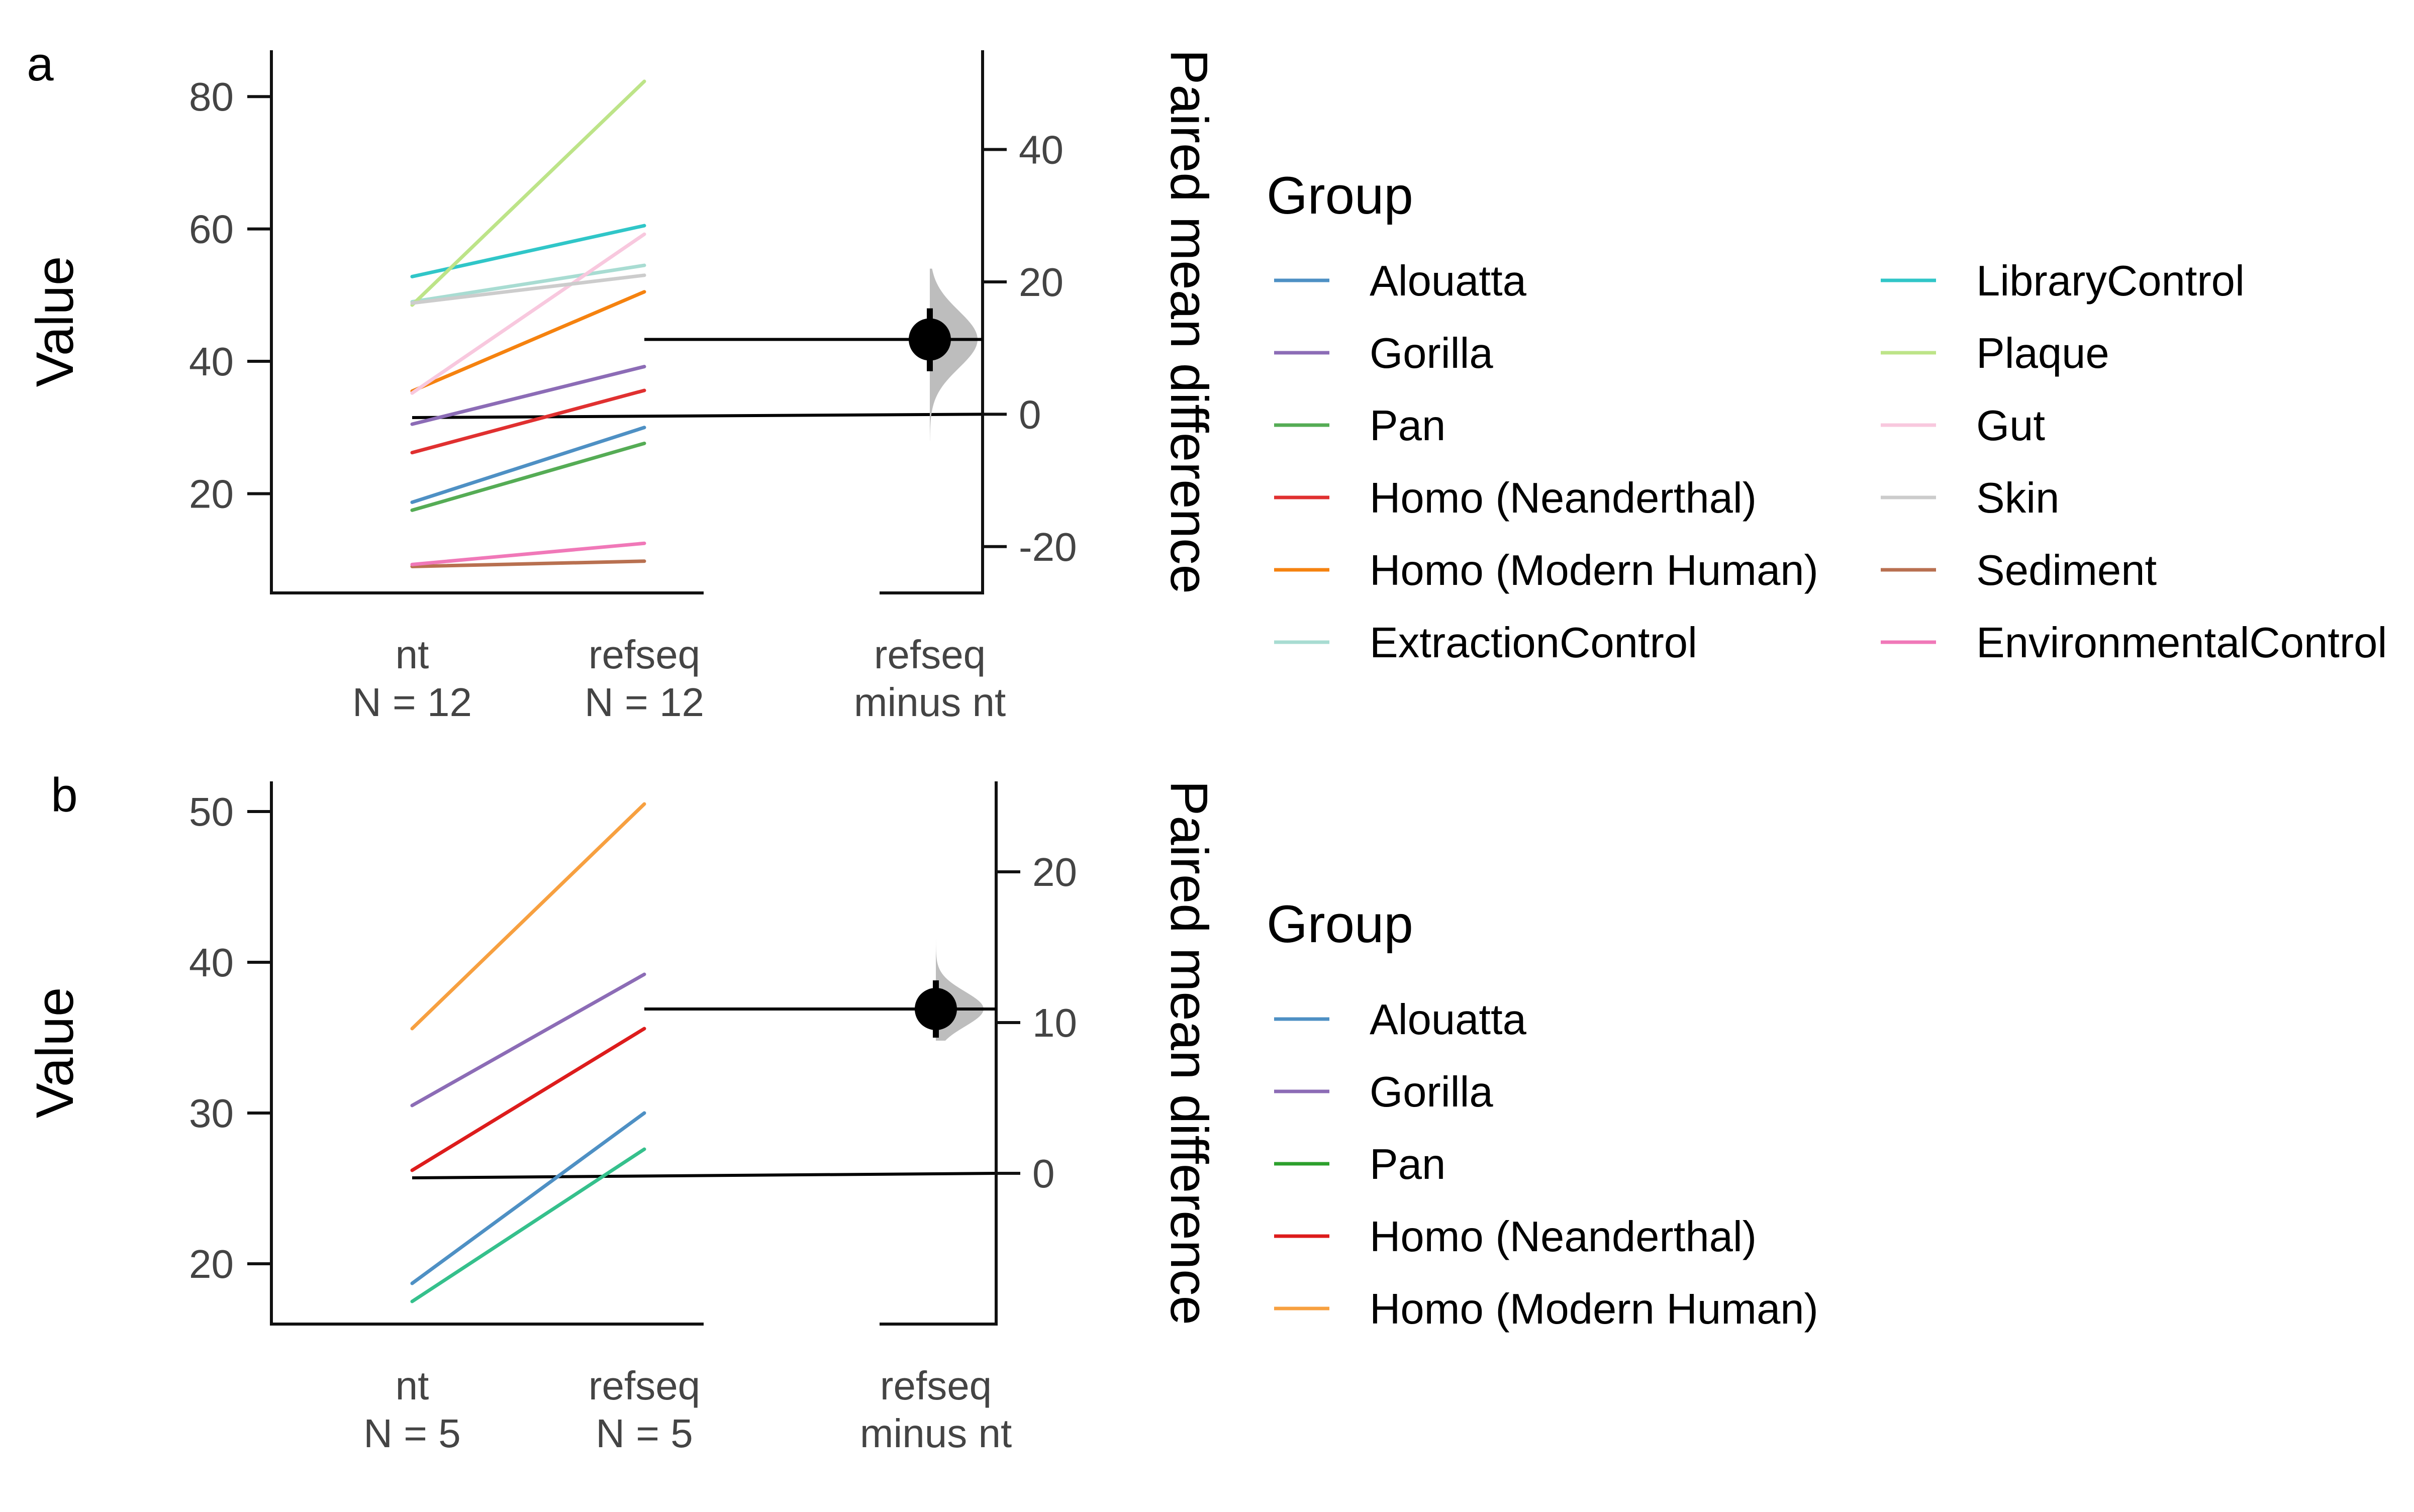  I want to click on paired-line-extractioncontrol, so click(528, 283).